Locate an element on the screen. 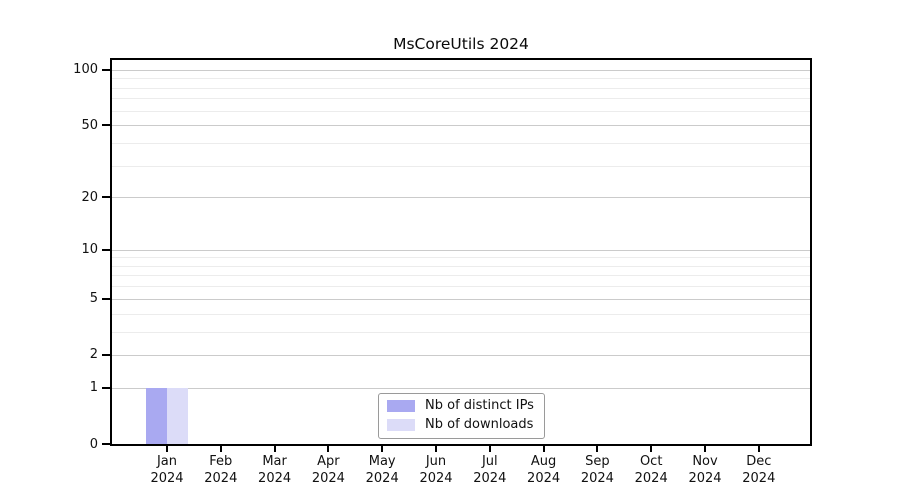  y-tick-label: 20 is located at coordinates (89, 197).